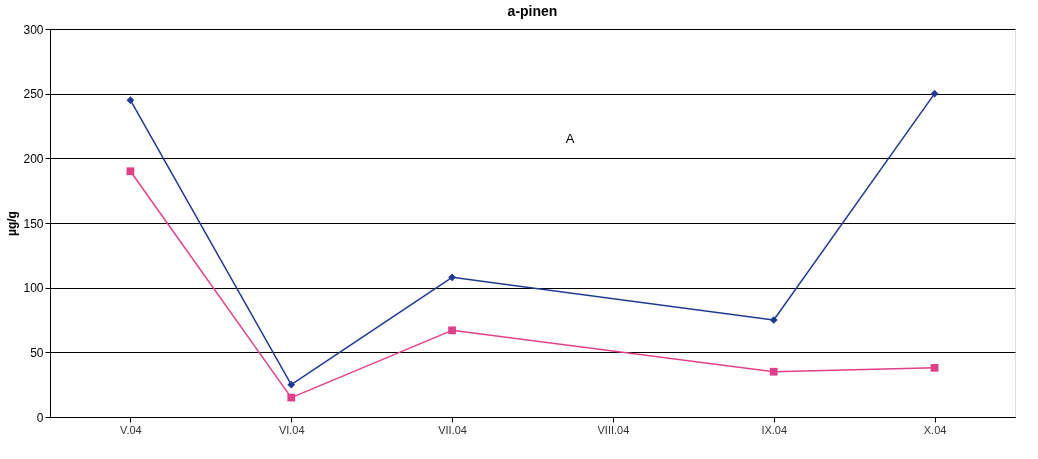  What do you see at coordinates (774, 429) in the screenshot?
I see `x-tick-label: IX.04` at bounding box center [774, 429].